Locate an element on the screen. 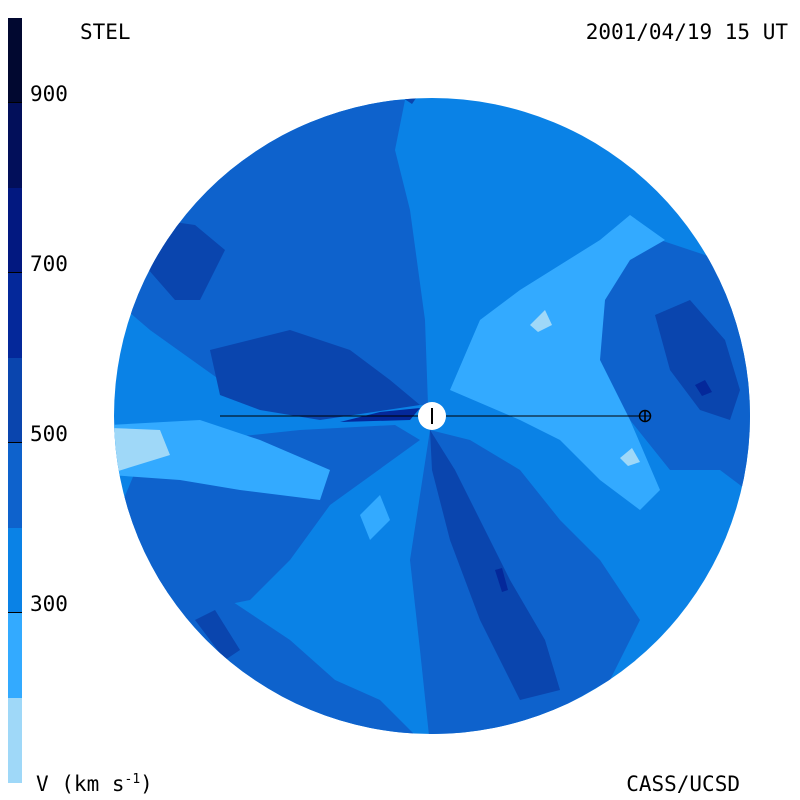 The height and width of the screenshot is (800, 800). colorbar-tick-label: 700 is located at coordinates (49, 264).